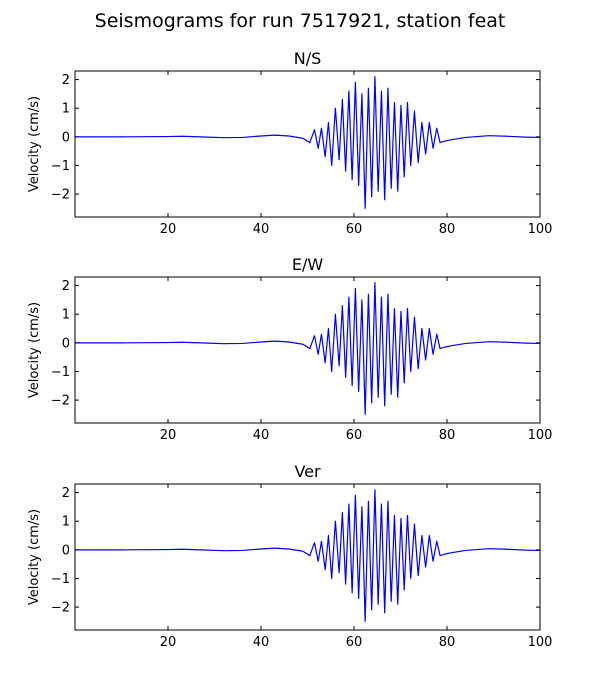 The width and height of the screenshot is (600, 700). I want to click on panel-title: Ver, so click(307, 471).